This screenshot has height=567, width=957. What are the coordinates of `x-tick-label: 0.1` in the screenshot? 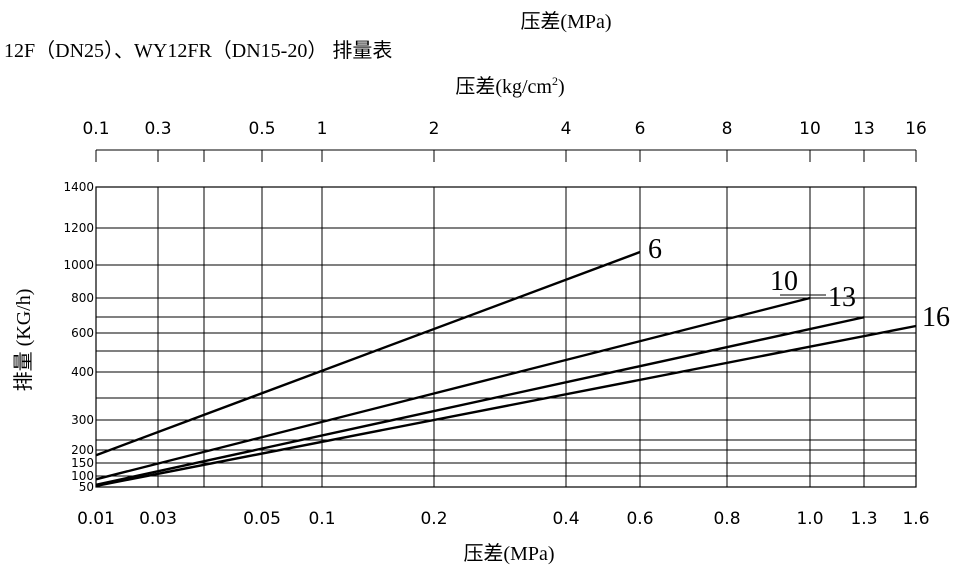 It's located at (321, 519).